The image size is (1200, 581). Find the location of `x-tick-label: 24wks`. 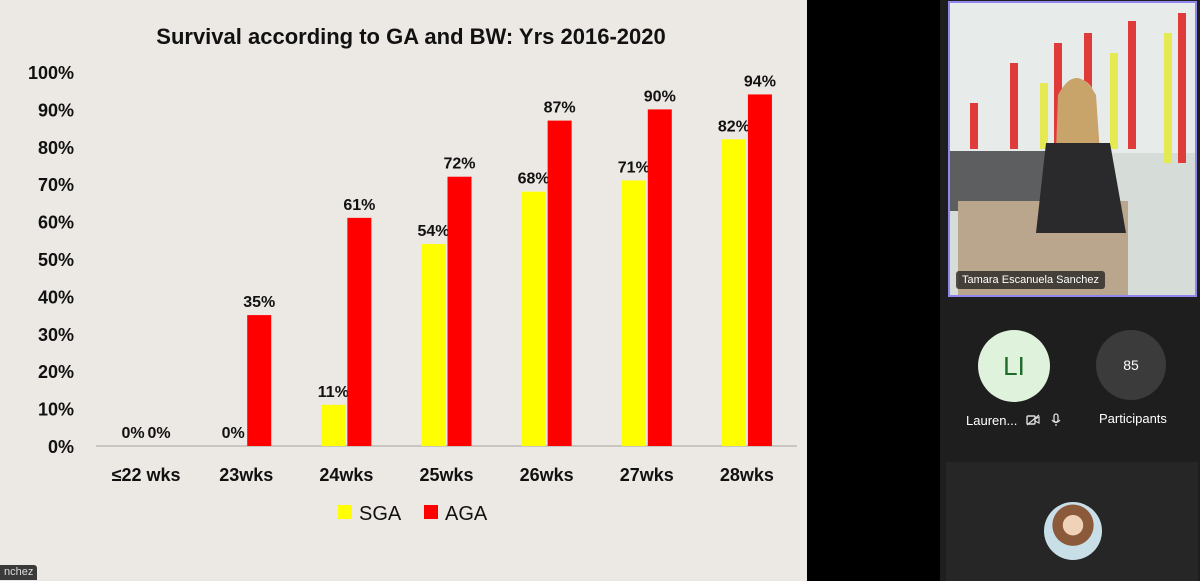

x-tick-label: 24wks is located at coordinates (346, 475).